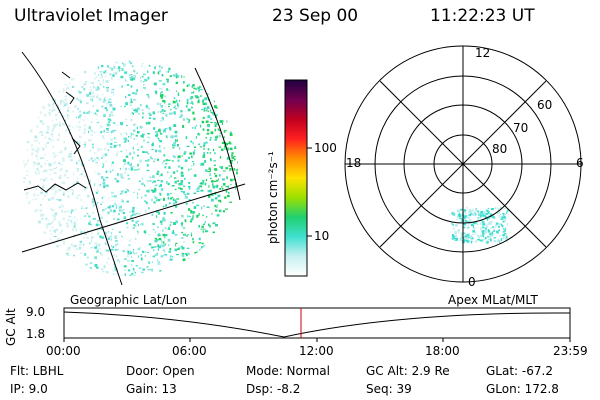 This screenshot has height=400, width=600. What do you see at coordinates (273, 197) in the screenshot?
I see `colorbar-unit-label: photon cm⁻²s⁻¹` at bounding box center [273, 197].